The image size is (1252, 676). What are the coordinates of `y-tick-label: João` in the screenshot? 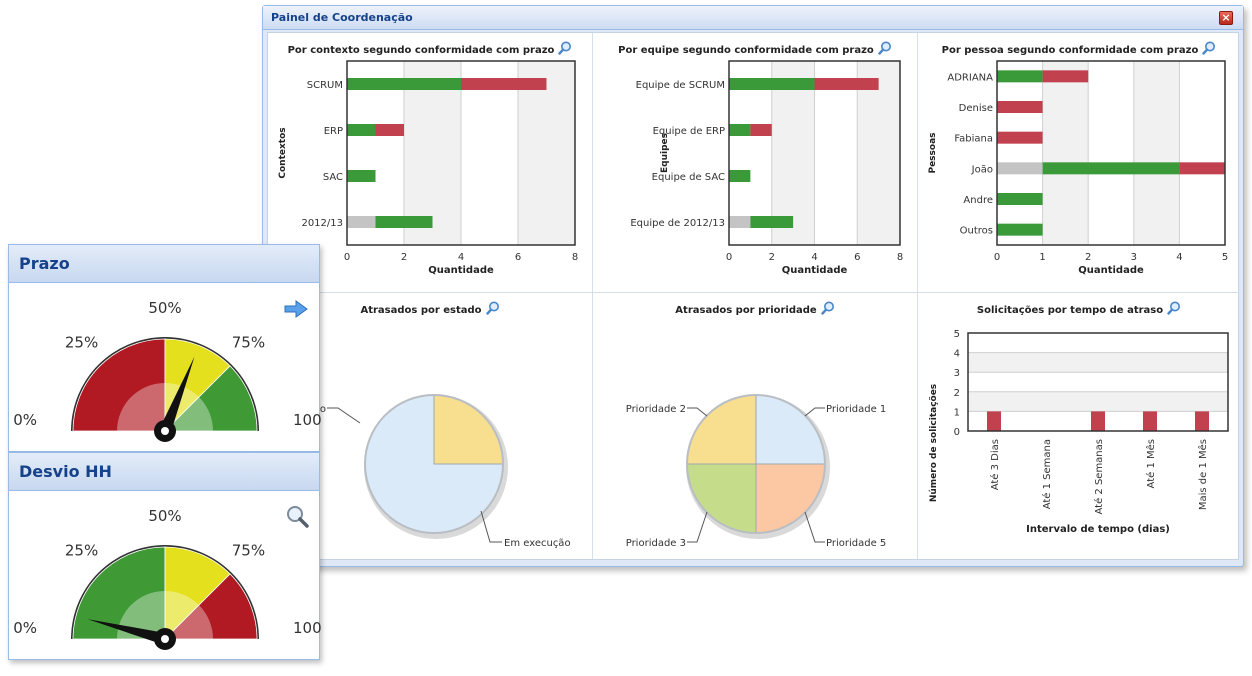 It's located at (982, 169).